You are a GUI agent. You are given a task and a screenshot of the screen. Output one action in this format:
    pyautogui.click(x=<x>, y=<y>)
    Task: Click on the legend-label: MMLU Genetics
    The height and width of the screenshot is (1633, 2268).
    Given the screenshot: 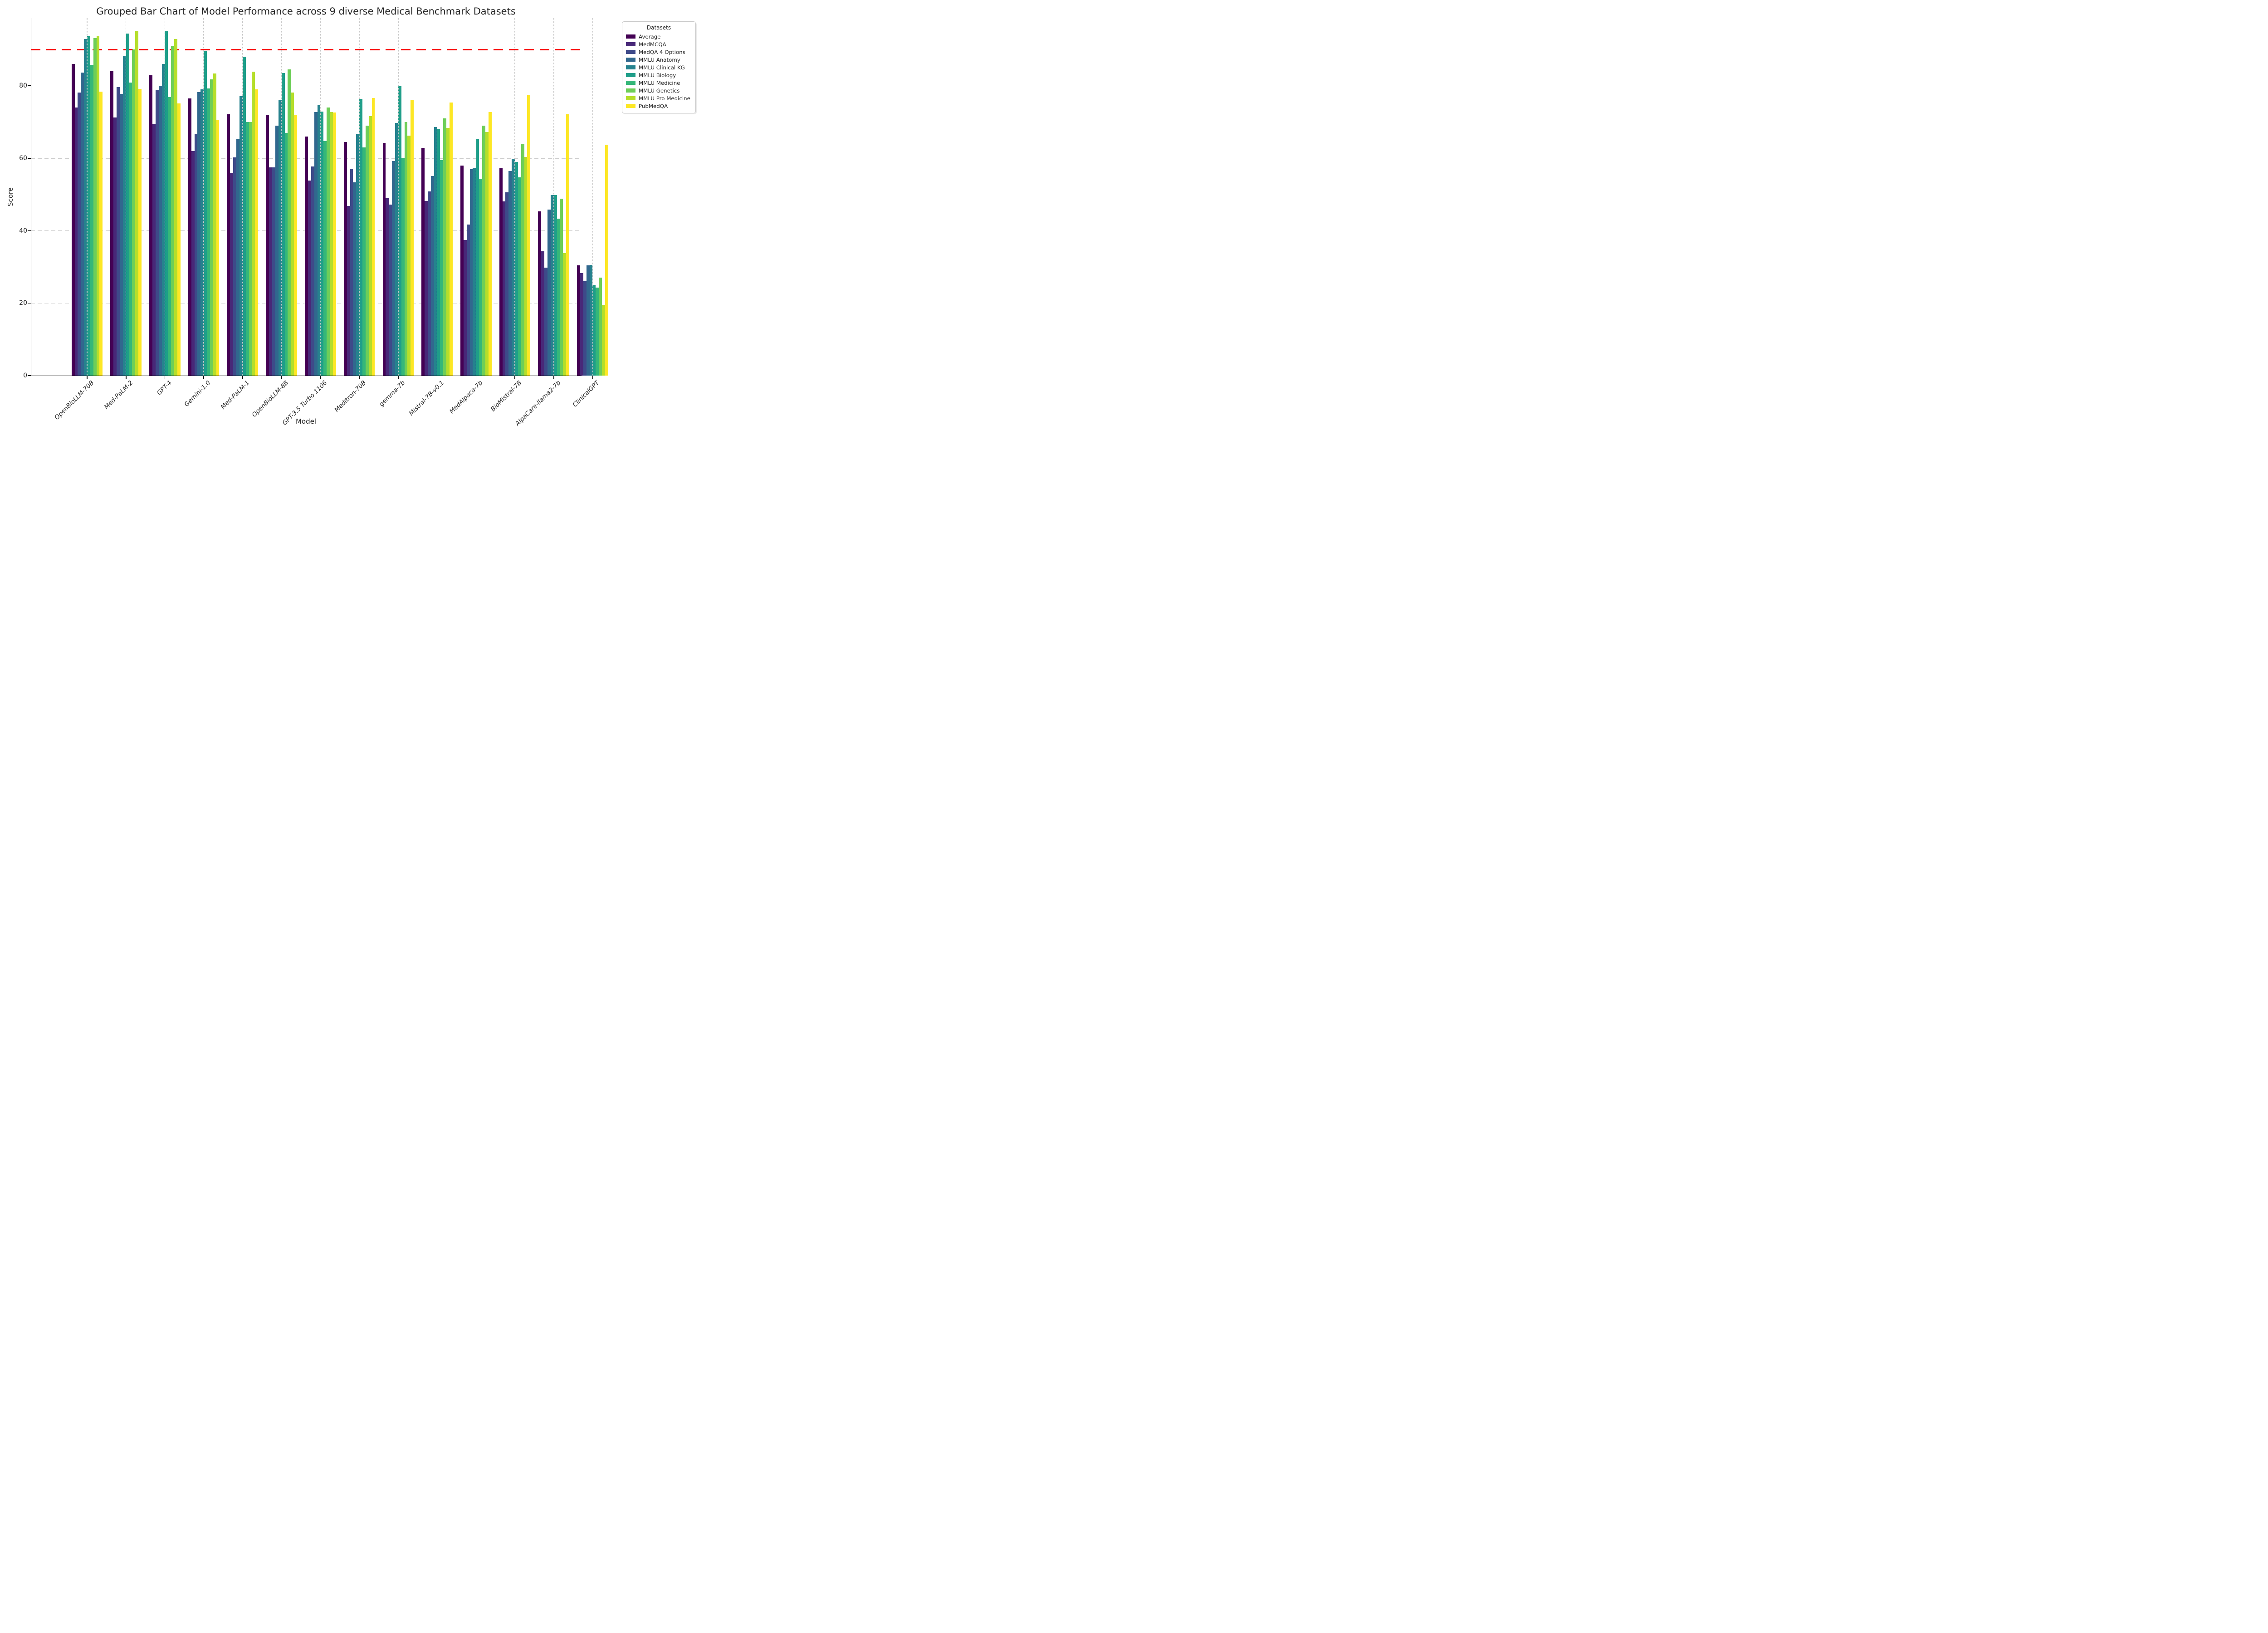 What is the action you would take?
    pyautogui.click(x=660, y=90)
    